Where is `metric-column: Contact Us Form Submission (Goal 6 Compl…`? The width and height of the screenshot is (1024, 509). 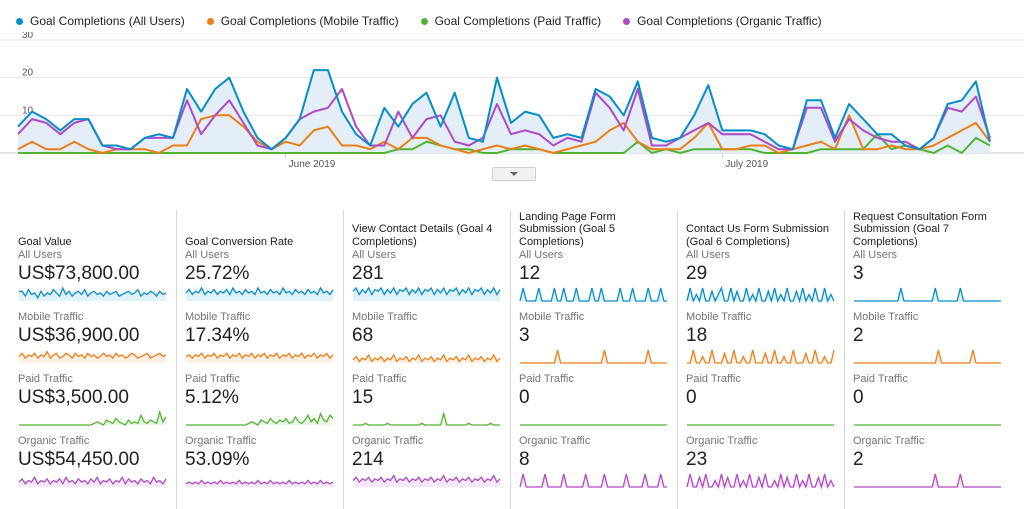 metric-column: Contact Us Form Submission (Goal 6 Compl… is located at coordinates (761, 359).